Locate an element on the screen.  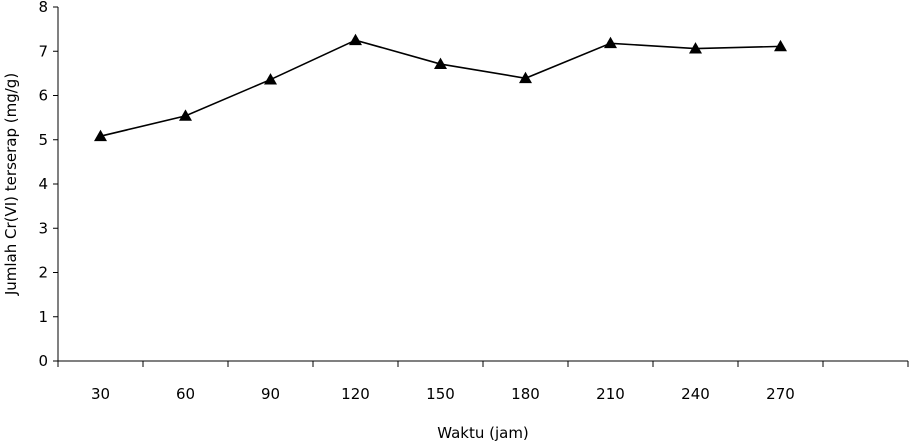
y-tick-label: 3 is located at coordinates (43, 228).